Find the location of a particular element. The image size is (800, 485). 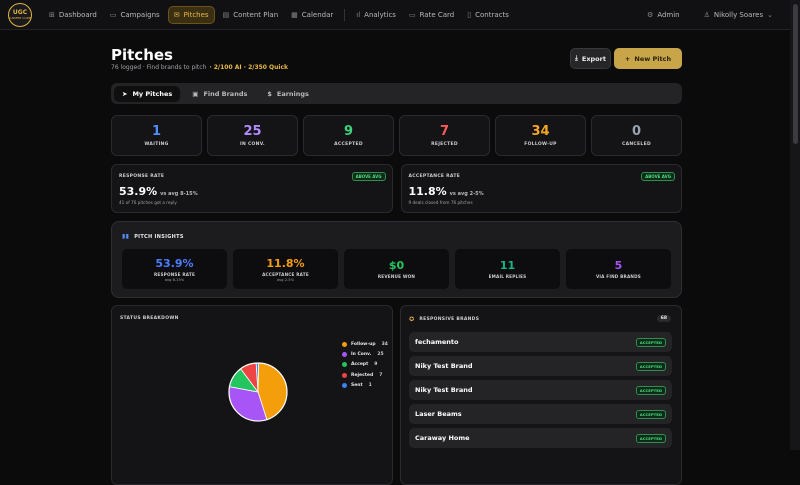

nav-label: Campaigns is located at coordinates (140, 14).